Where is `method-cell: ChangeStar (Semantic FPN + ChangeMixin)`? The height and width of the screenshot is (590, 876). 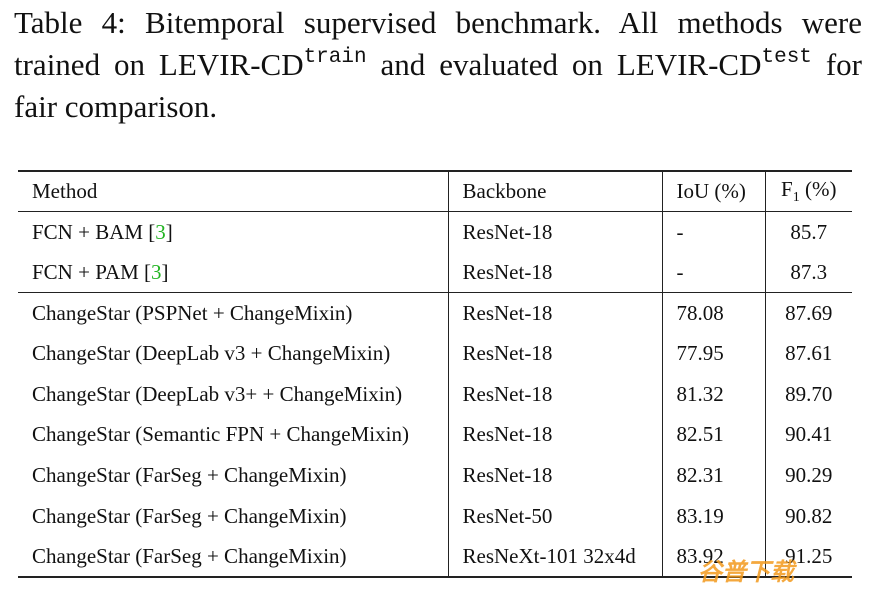 method-cell: ChangeStar (Semantic FPN + ChangeMixin) is located at coordinates (233, 435).